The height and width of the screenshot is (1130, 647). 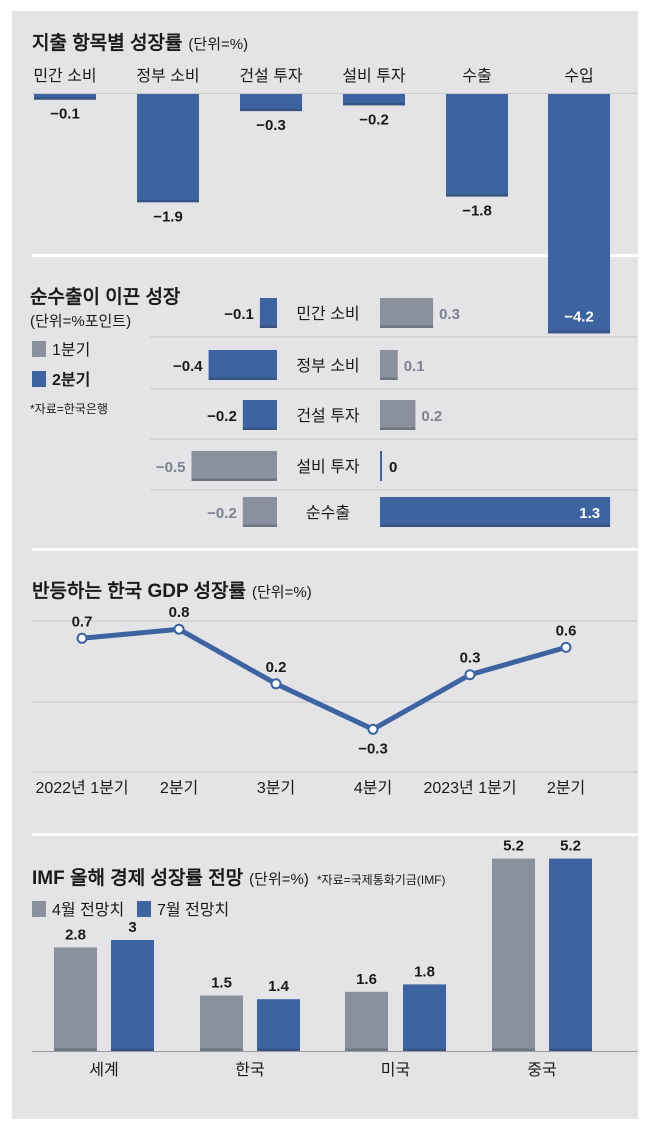 I want to click on panel4-unit: (단위=%), so click(x=279, y=879).